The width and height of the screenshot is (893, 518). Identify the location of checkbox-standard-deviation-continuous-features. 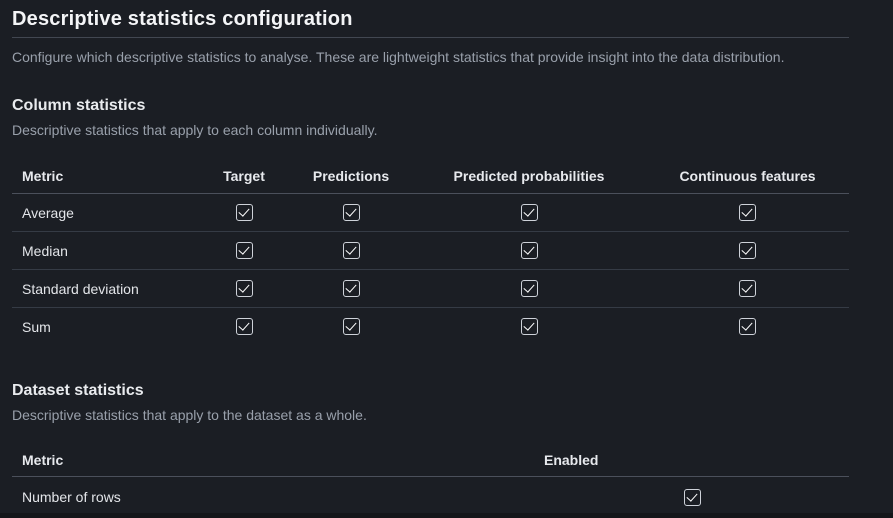
(747, 289).